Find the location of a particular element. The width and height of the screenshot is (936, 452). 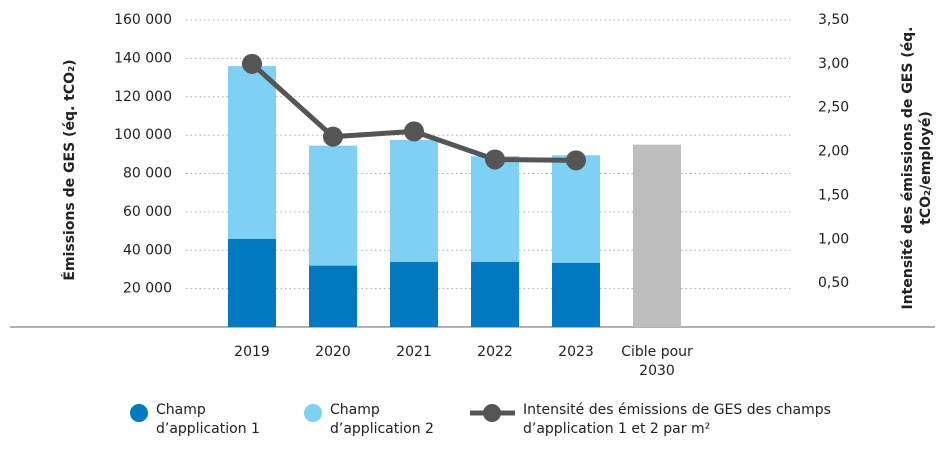

y-tick-label: 120 000 is located at coordinates (143, 97).